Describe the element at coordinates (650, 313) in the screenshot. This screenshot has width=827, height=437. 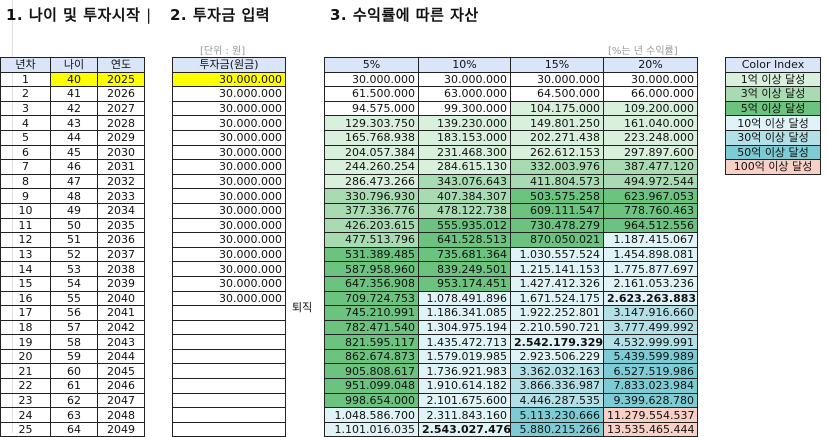
I see `asset-cell: 3.147.916.660` at that location.